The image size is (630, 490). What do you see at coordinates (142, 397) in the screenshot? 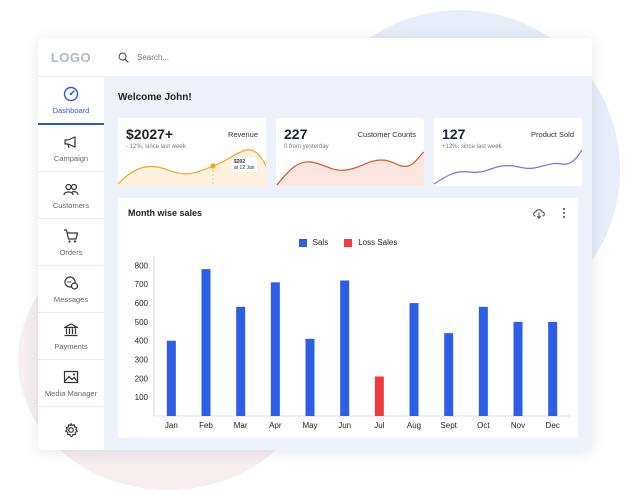
I see `y-tick-label: 100` at bounding box center [142, 397].